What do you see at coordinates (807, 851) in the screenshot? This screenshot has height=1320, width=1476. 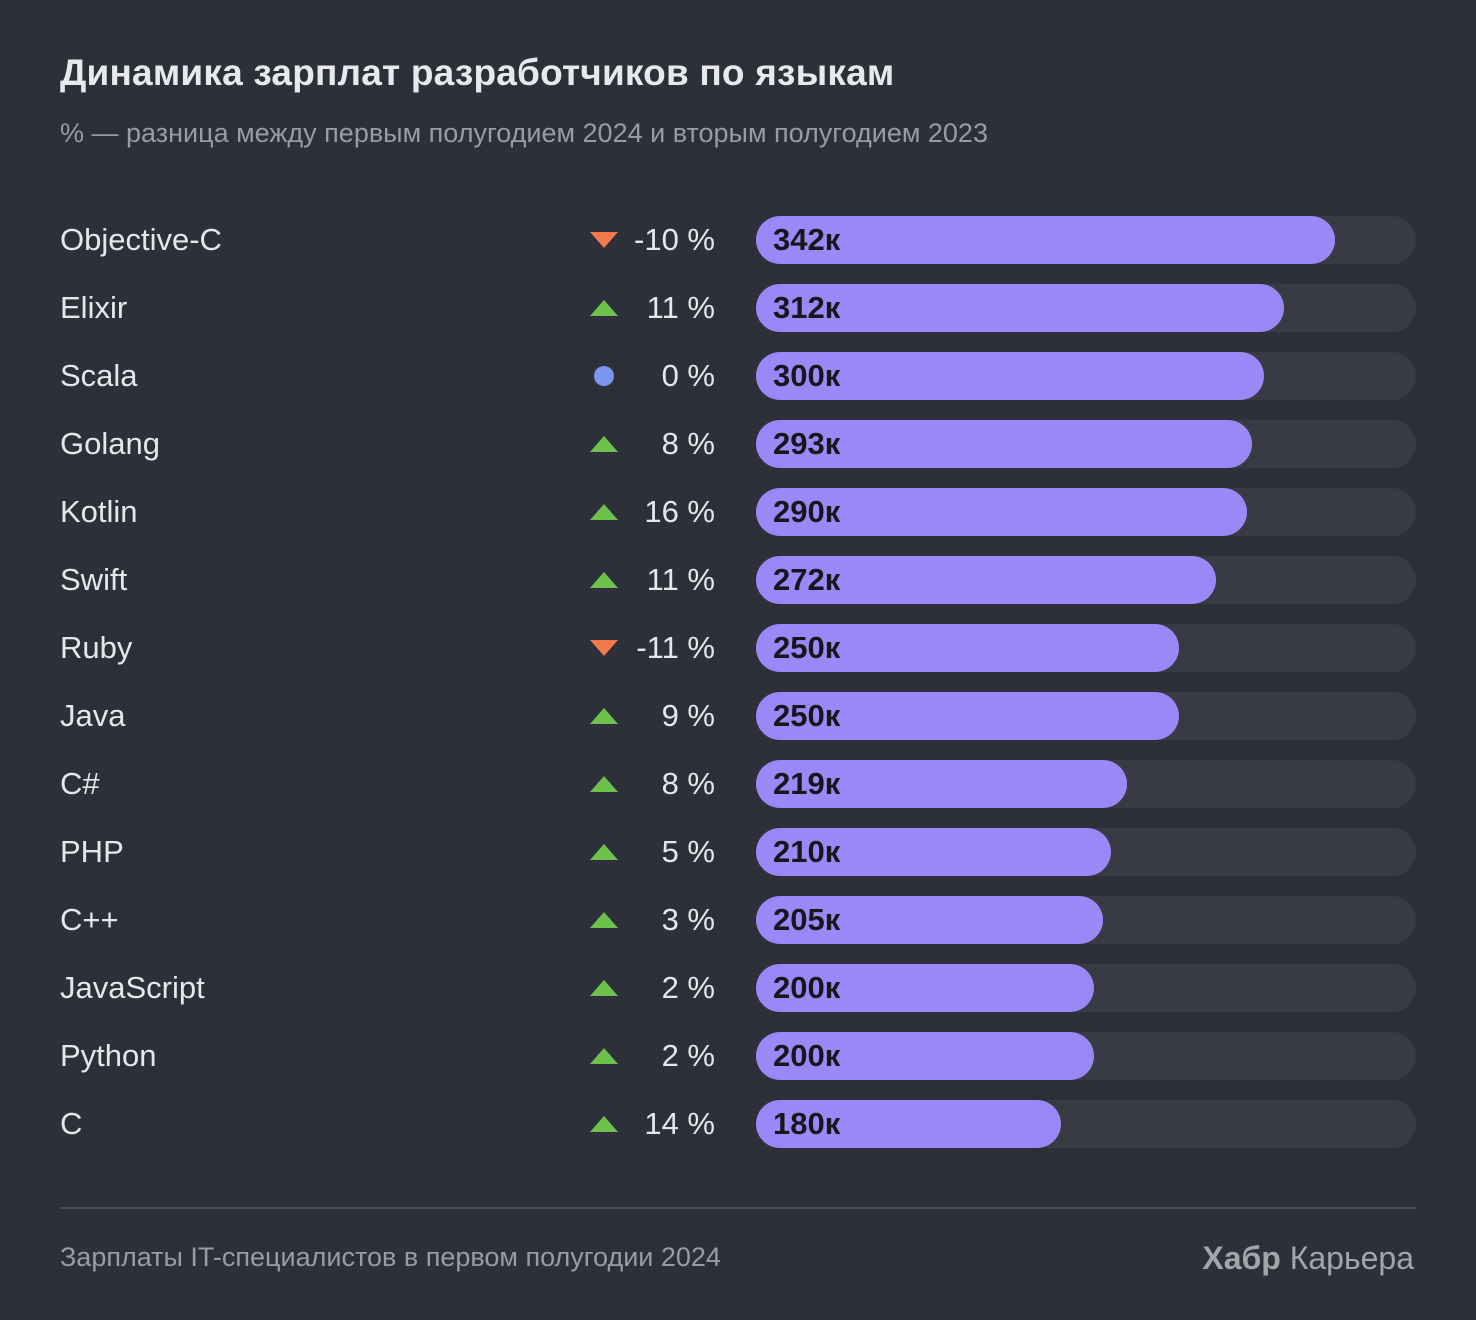 I see `bar-value-label: 210к` at bounding box center [807, 851].